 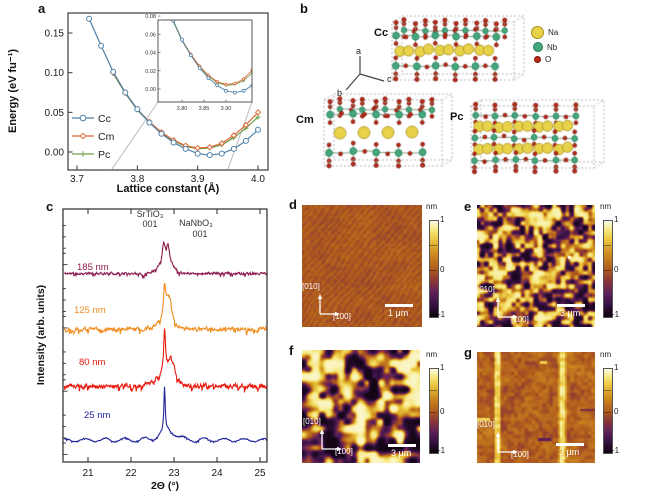 I want to click on colorbar-tick-bottom-d: -1, so click(x=442, y=314).